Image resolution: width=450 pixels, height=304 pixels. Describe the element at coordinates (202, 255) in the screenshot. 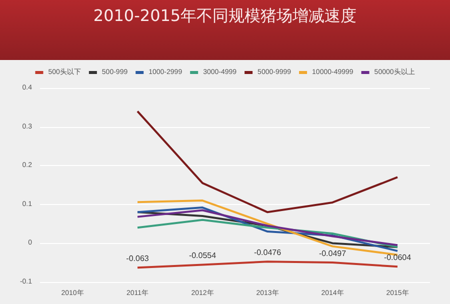

I see `data-label: -0.0554` at that location.